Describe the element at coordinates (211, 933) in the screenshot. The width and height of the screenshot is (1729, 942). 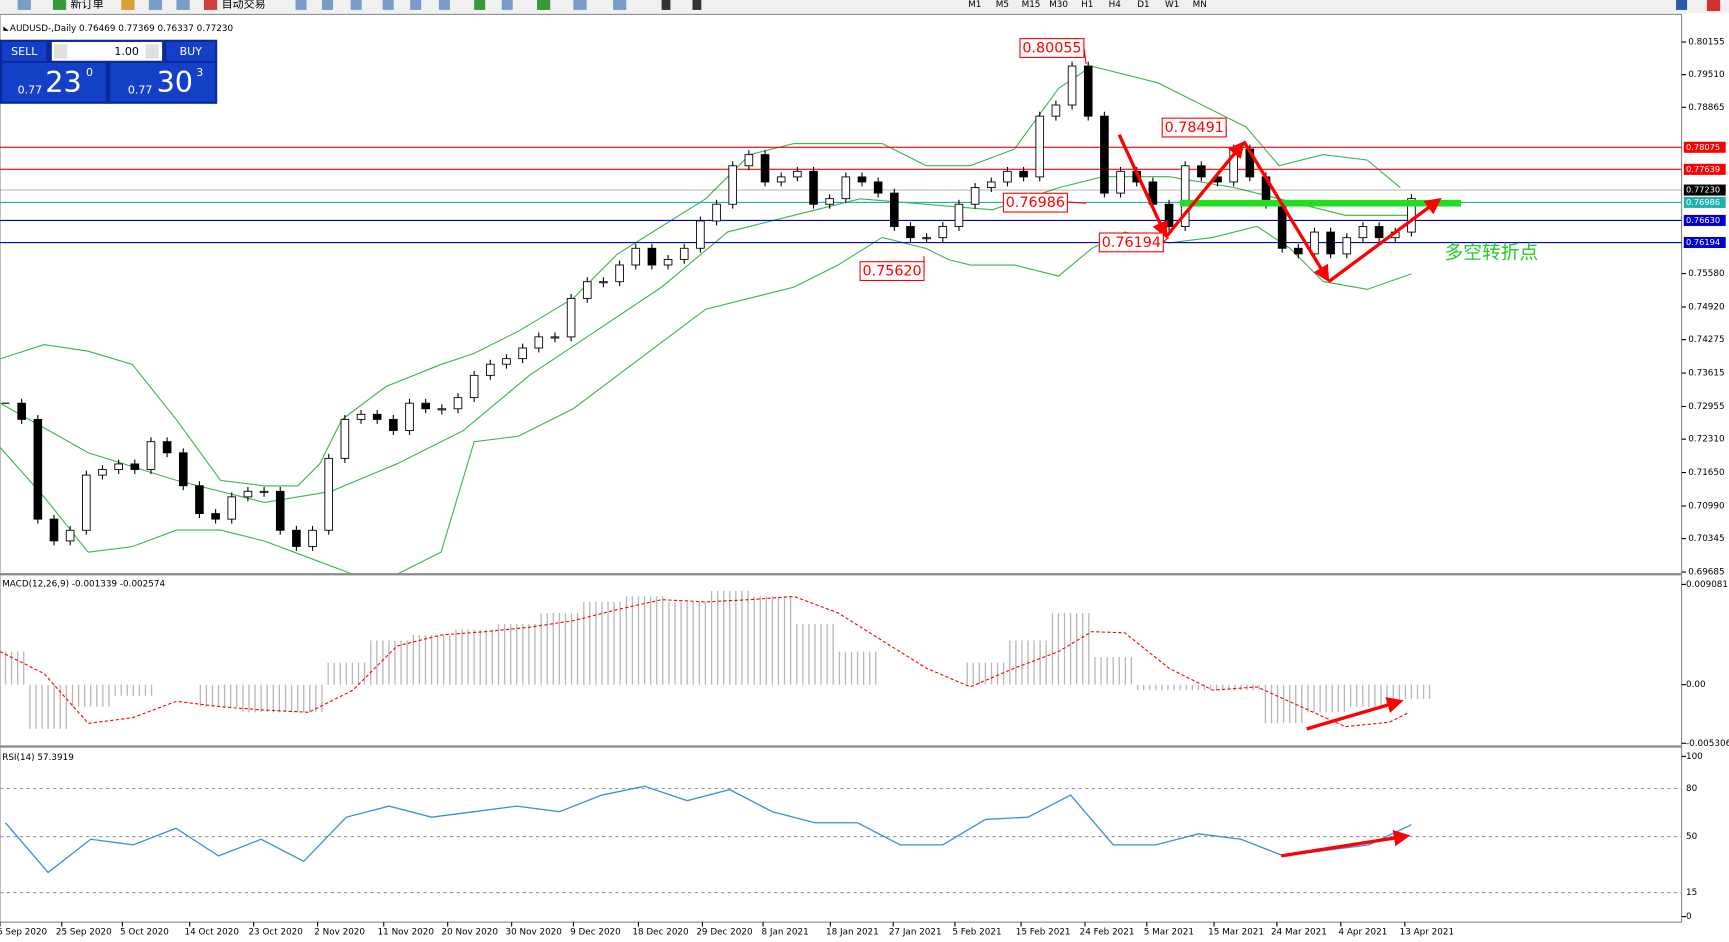
I see `x-tick-label: 14 Oct 2020` at that location.